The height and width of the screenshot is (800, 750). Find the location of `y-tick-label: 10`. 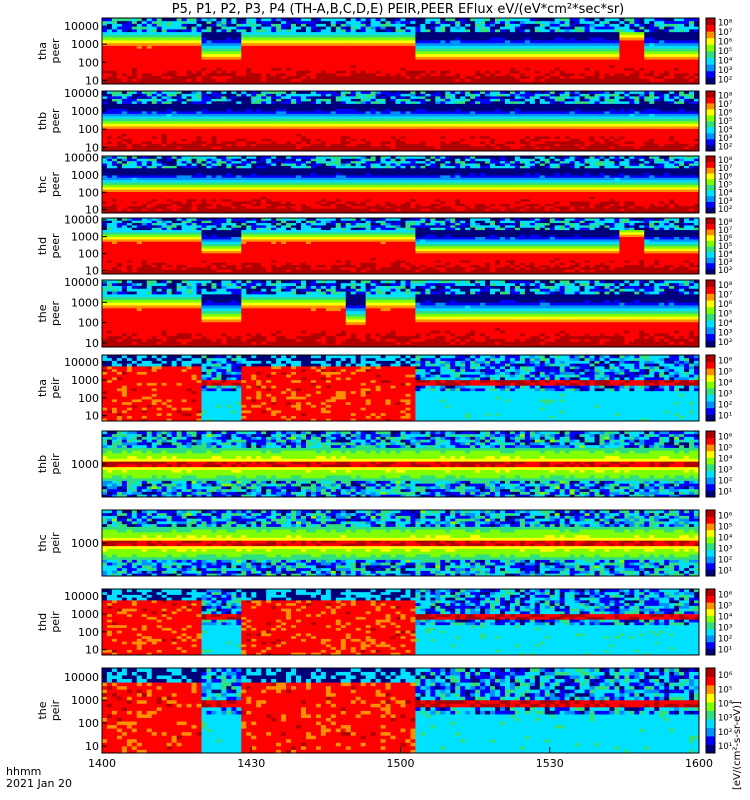

y-tick-label: 10 is located at coordinates (92, 650).